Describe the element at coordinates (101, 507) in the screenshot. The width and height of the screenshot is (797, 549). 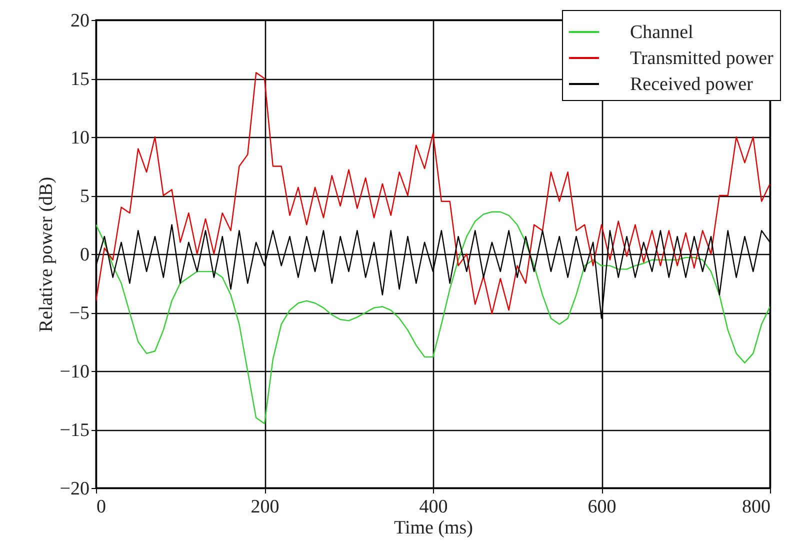
I see `x-tick-label: 0` at that location.